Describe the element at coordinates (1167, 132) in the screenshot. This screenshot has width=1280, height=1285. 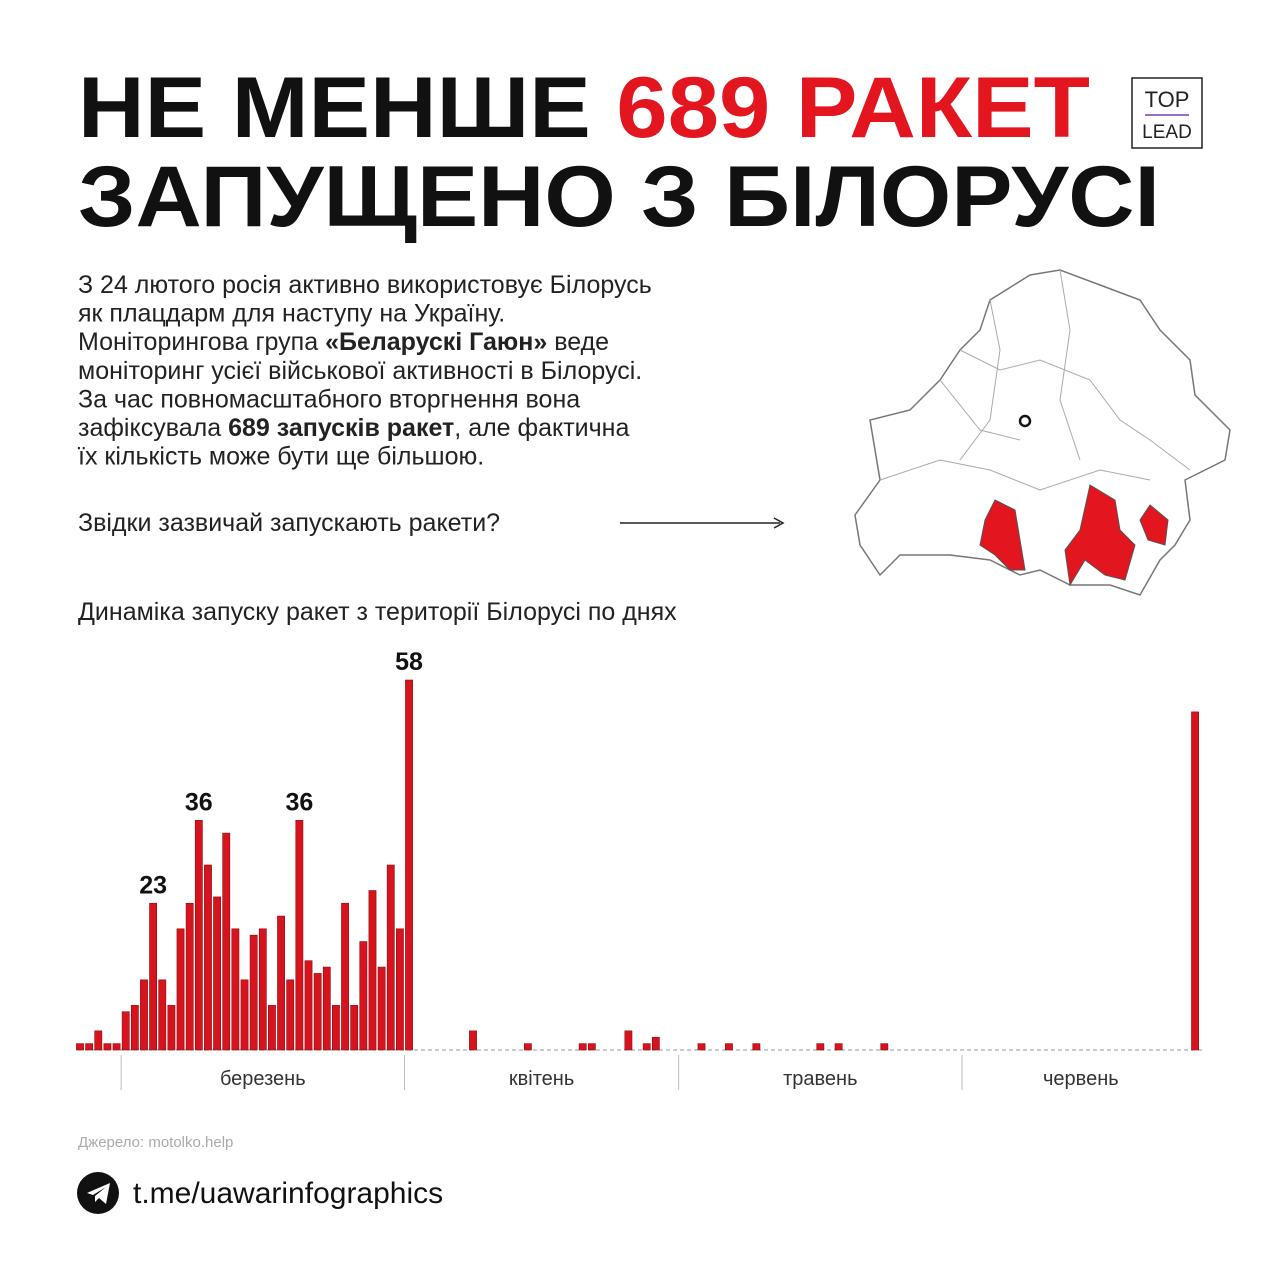
I see `logo-bottom: LEAD` at that location.